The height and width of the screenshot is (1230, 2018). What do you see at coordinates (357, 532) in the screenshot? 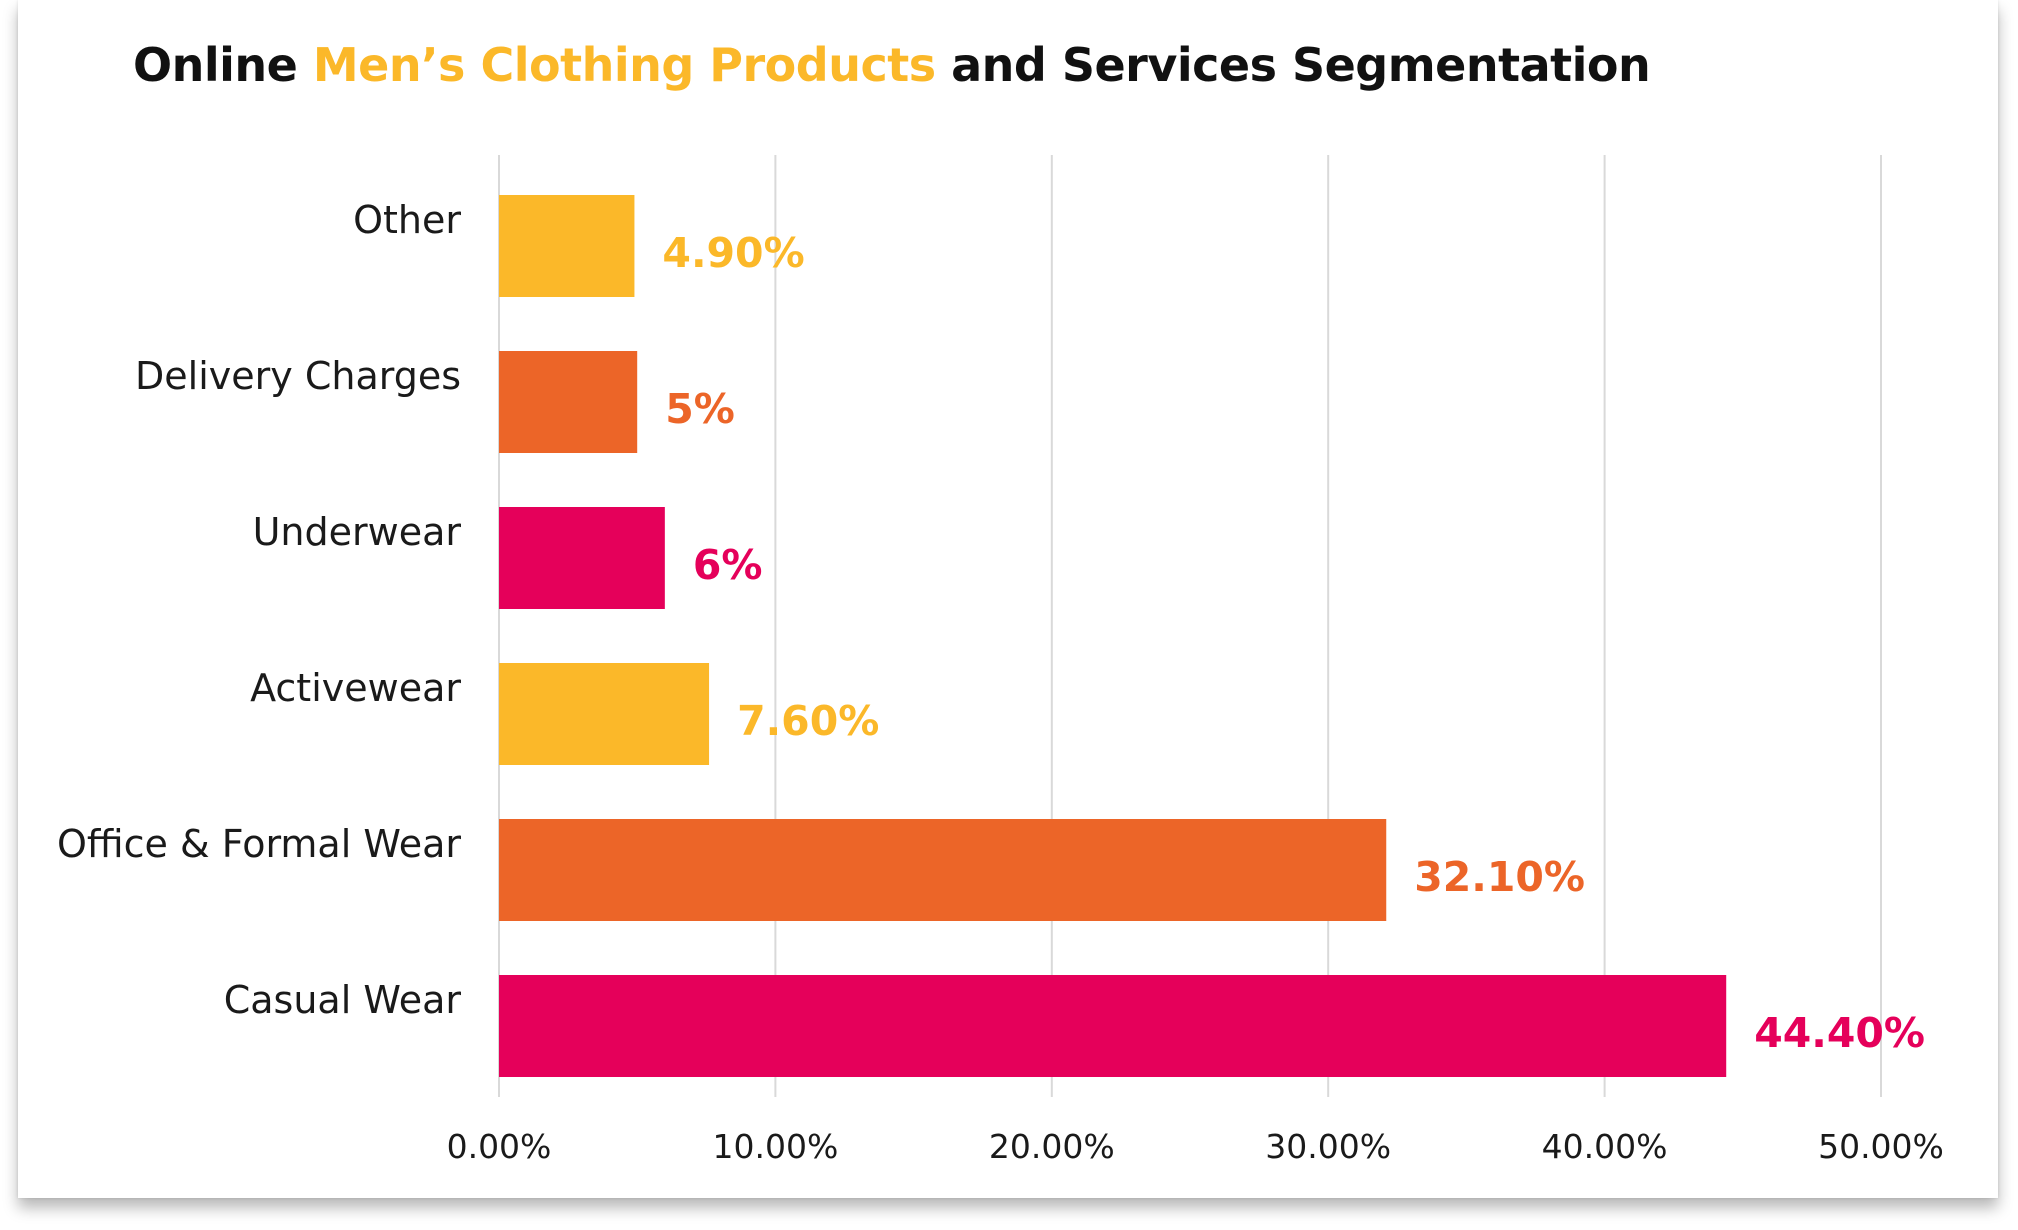
I see `category-label: Underwear` at bounding box center [357, 532].